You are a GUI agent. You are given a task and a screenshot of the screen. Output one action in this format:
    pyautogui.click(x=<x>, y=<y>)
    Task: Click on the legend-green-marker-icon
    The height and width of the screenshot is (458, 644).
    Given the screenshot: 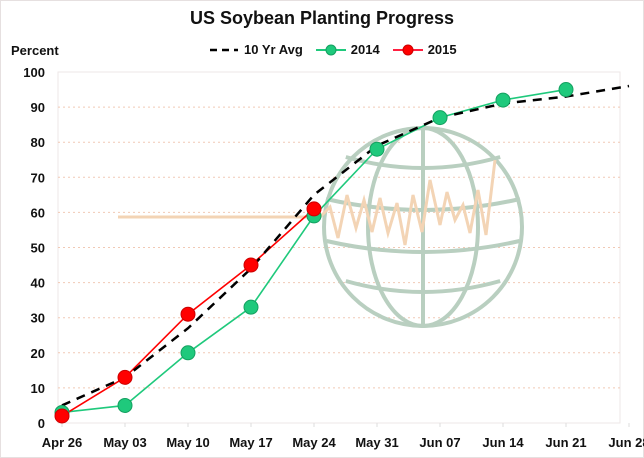 What is the action you would take?
    pyautogui.click(x=330, y=49)
    